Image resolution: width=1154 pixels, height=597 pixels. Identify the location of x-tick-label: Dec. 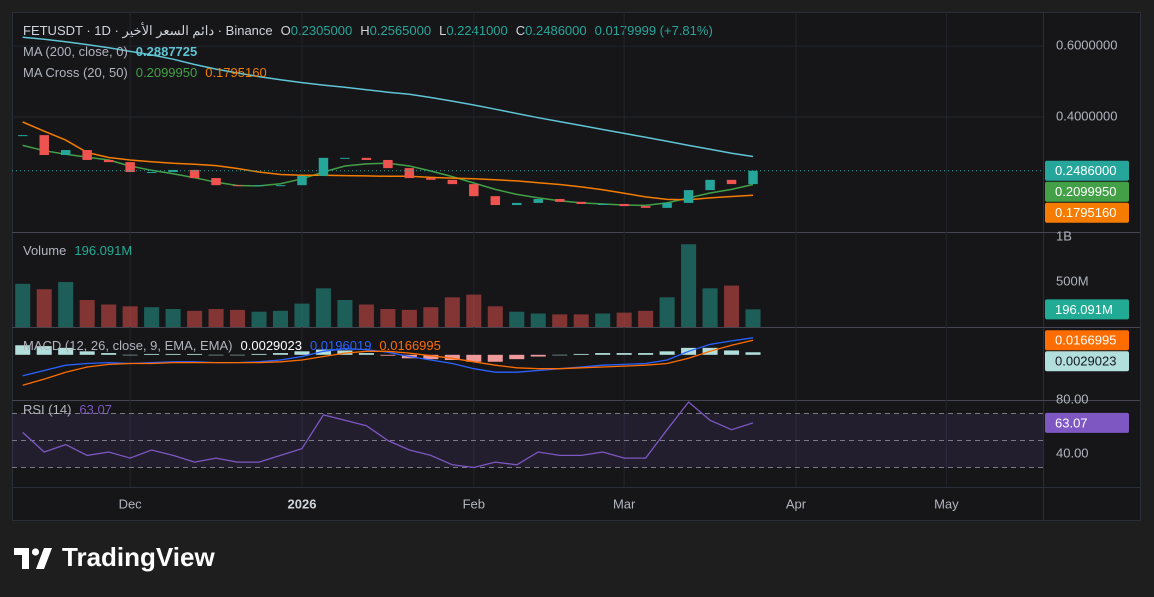
(131, 503).